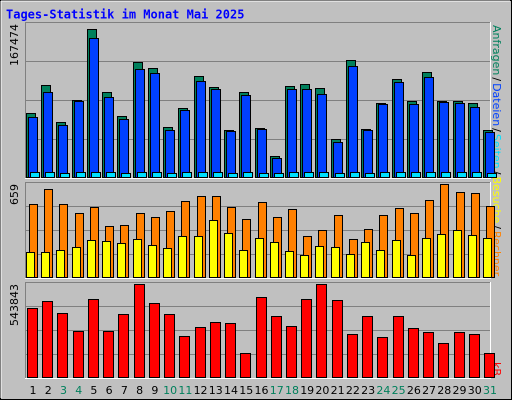 The width and height of the screenshot is (512, 400). Describe the element at coordinates (460, 390) in the screenshot. I see `x-tick-label: 29` at that location.